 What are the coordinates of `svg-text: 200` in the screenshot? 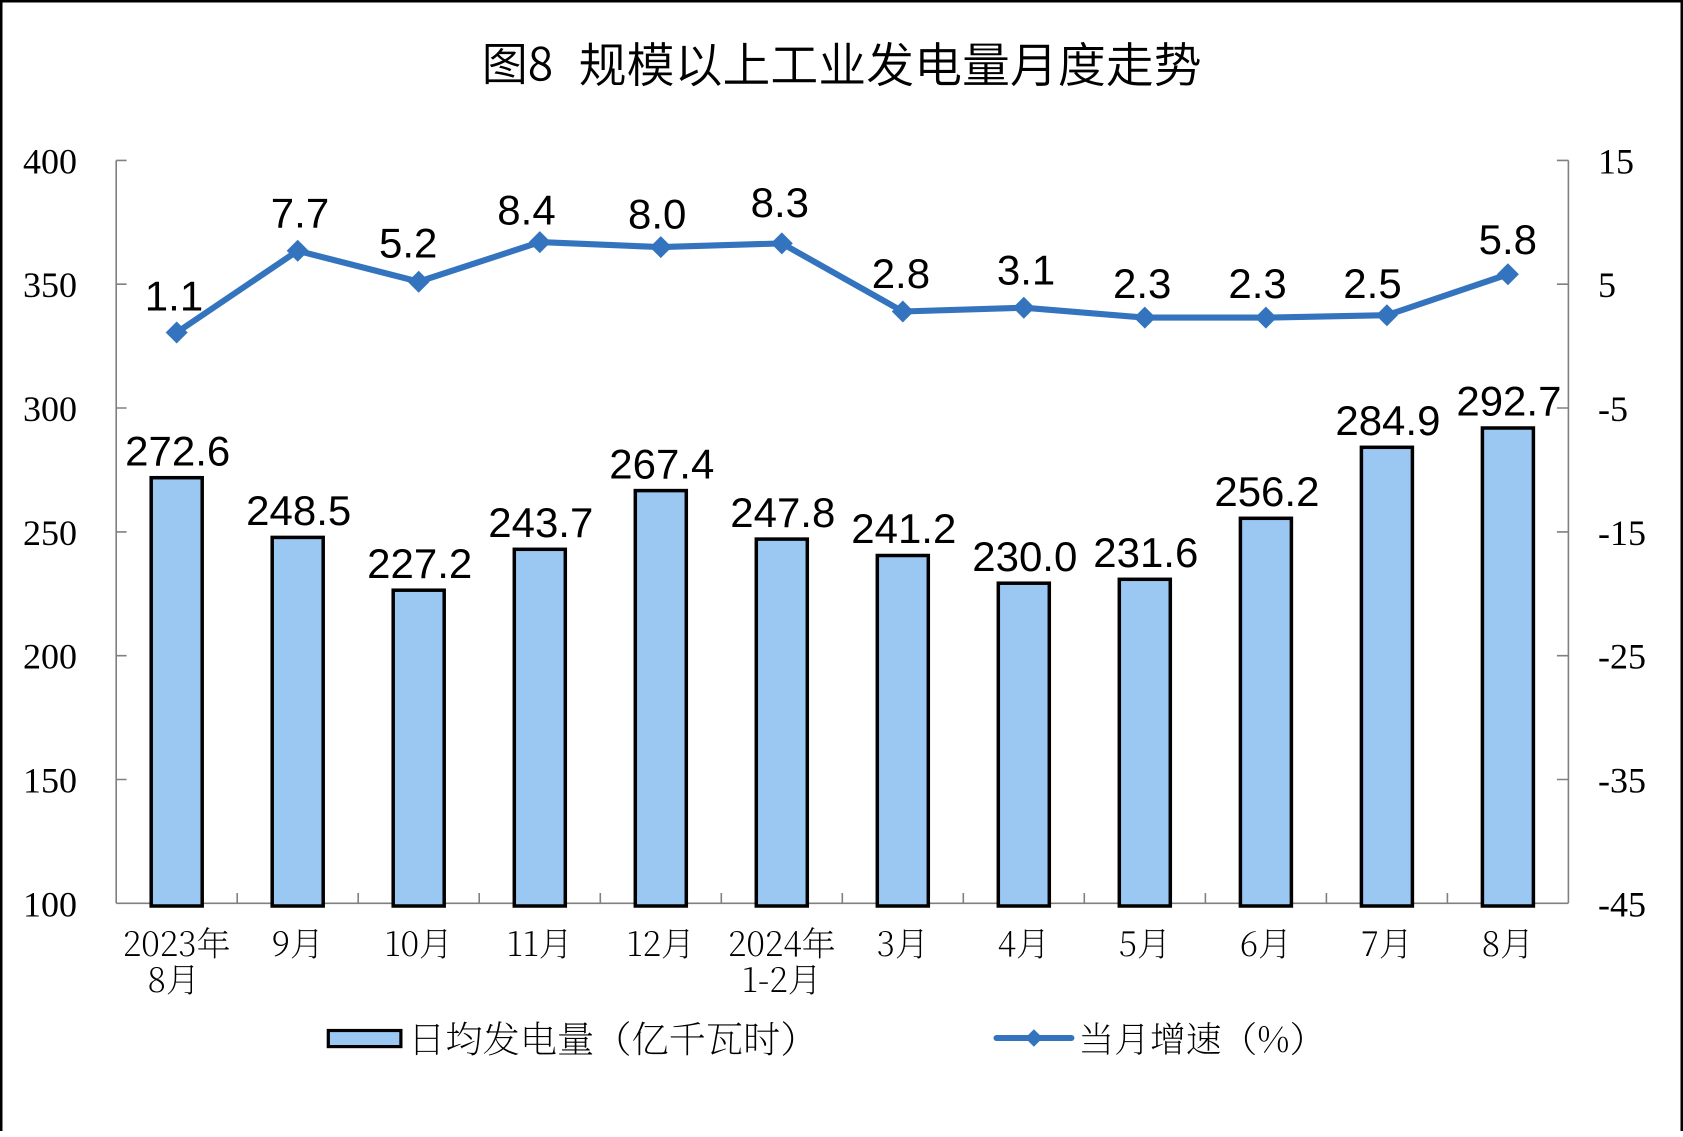 It's located at (50, 657).